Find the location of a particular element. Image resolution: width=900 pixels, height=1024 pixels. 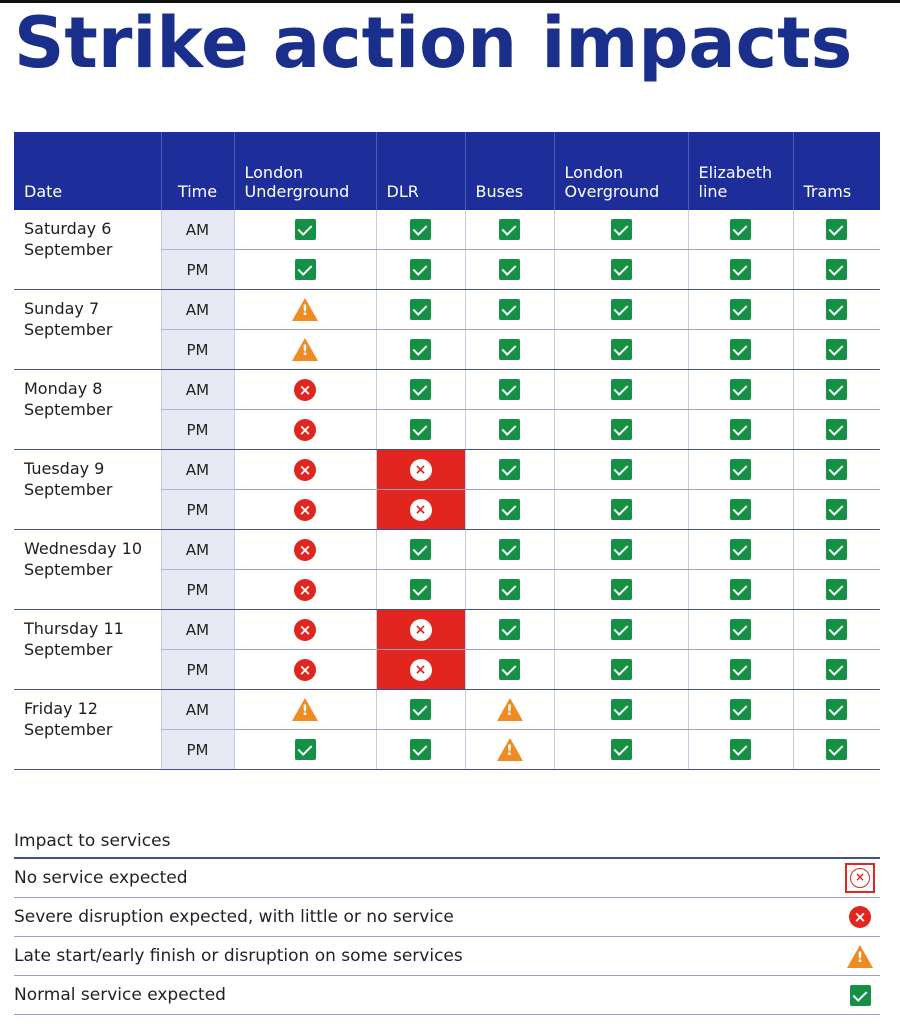

legend-title: Impact to services is located at coordinates (447, 840).